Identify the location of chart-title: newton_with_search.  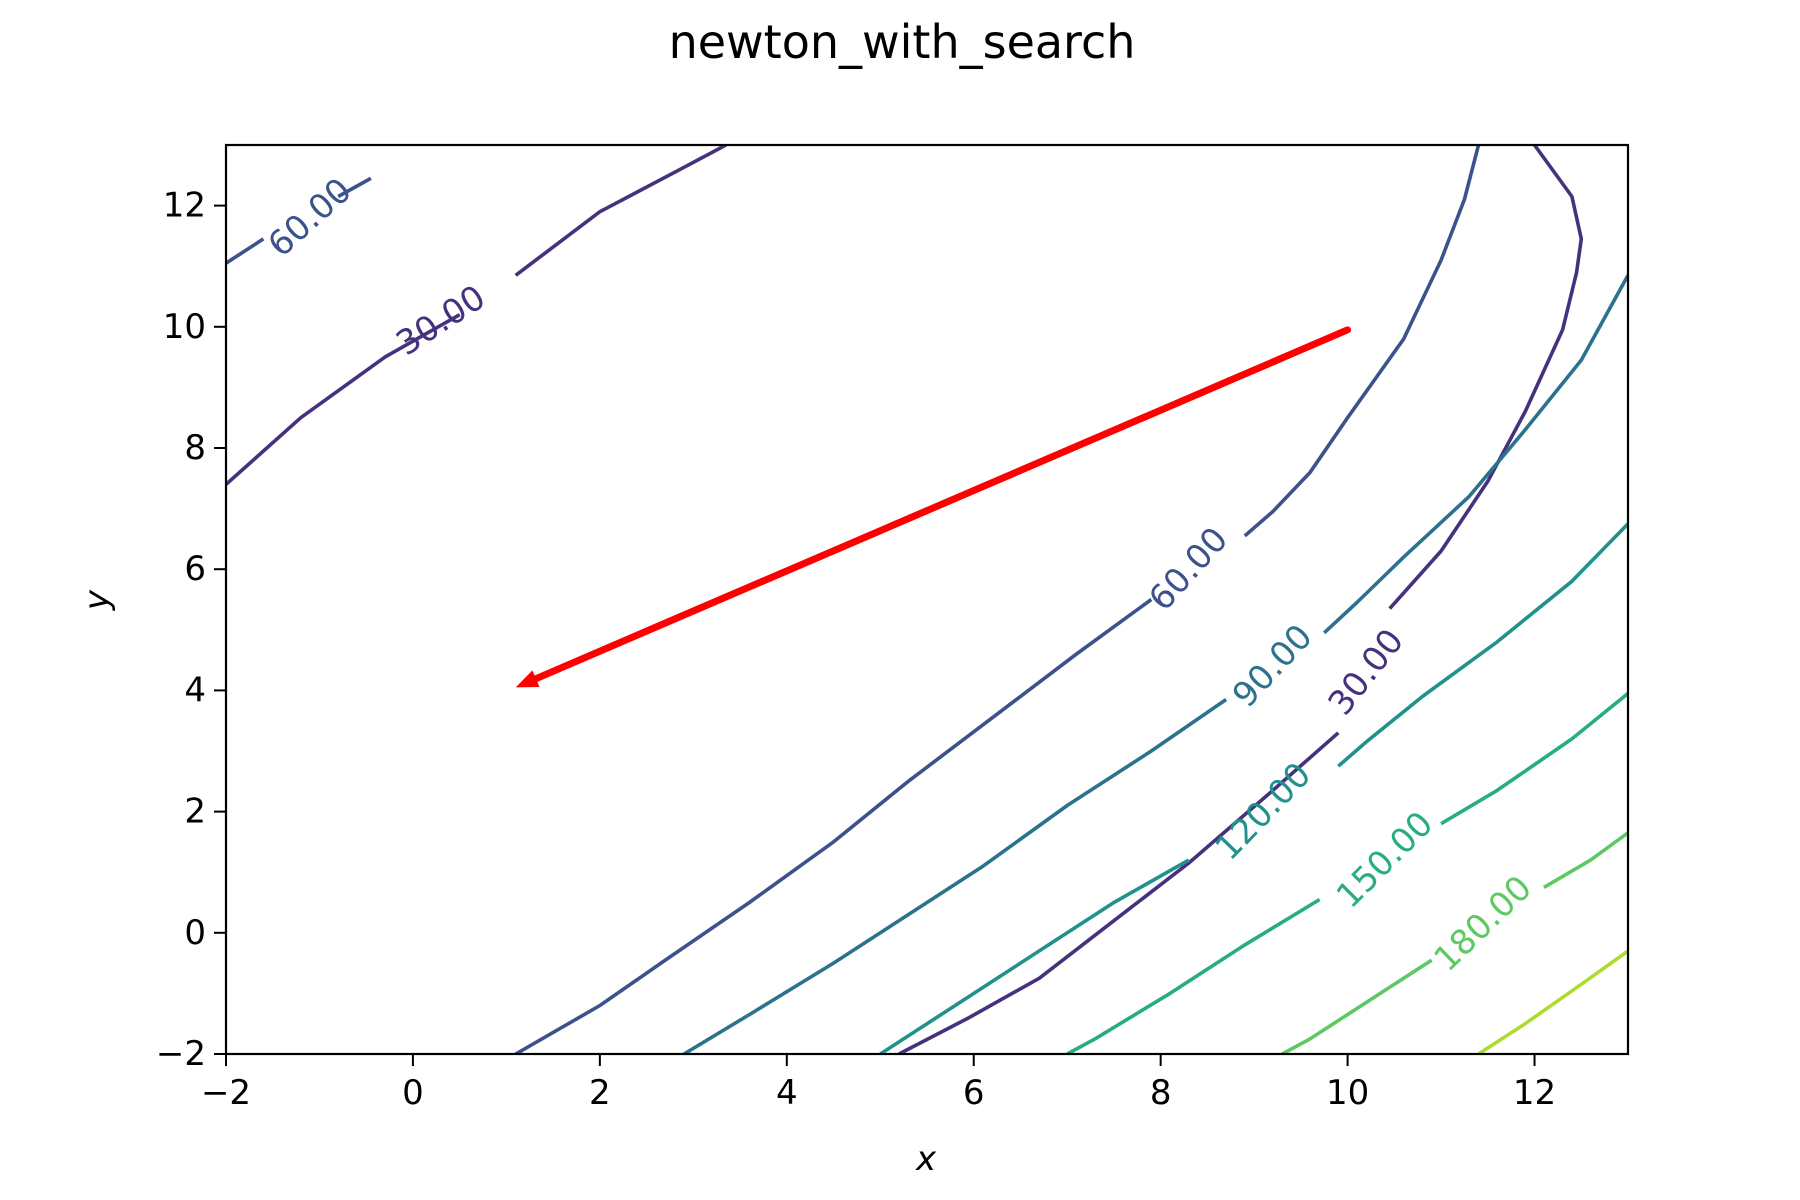
(902, 42).